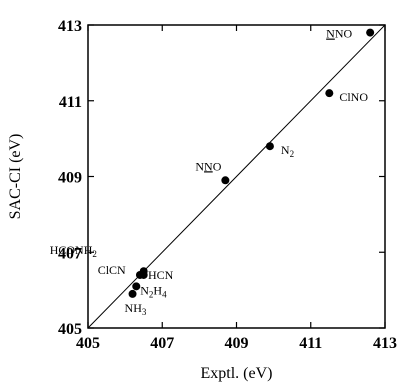  What do you see at coordinates (70, 102) in the screenshot?
I see `y-tick-label: 411` at bounding box center [70, 102].